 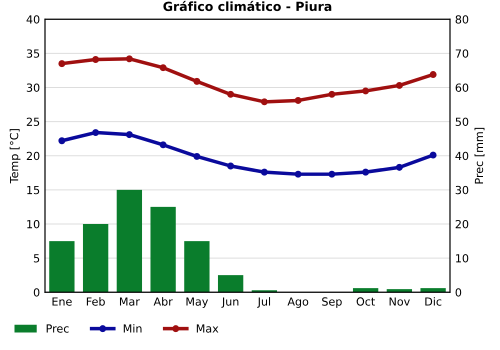 I want to click on y-tick-label: 35, so click(x=33, y=53).